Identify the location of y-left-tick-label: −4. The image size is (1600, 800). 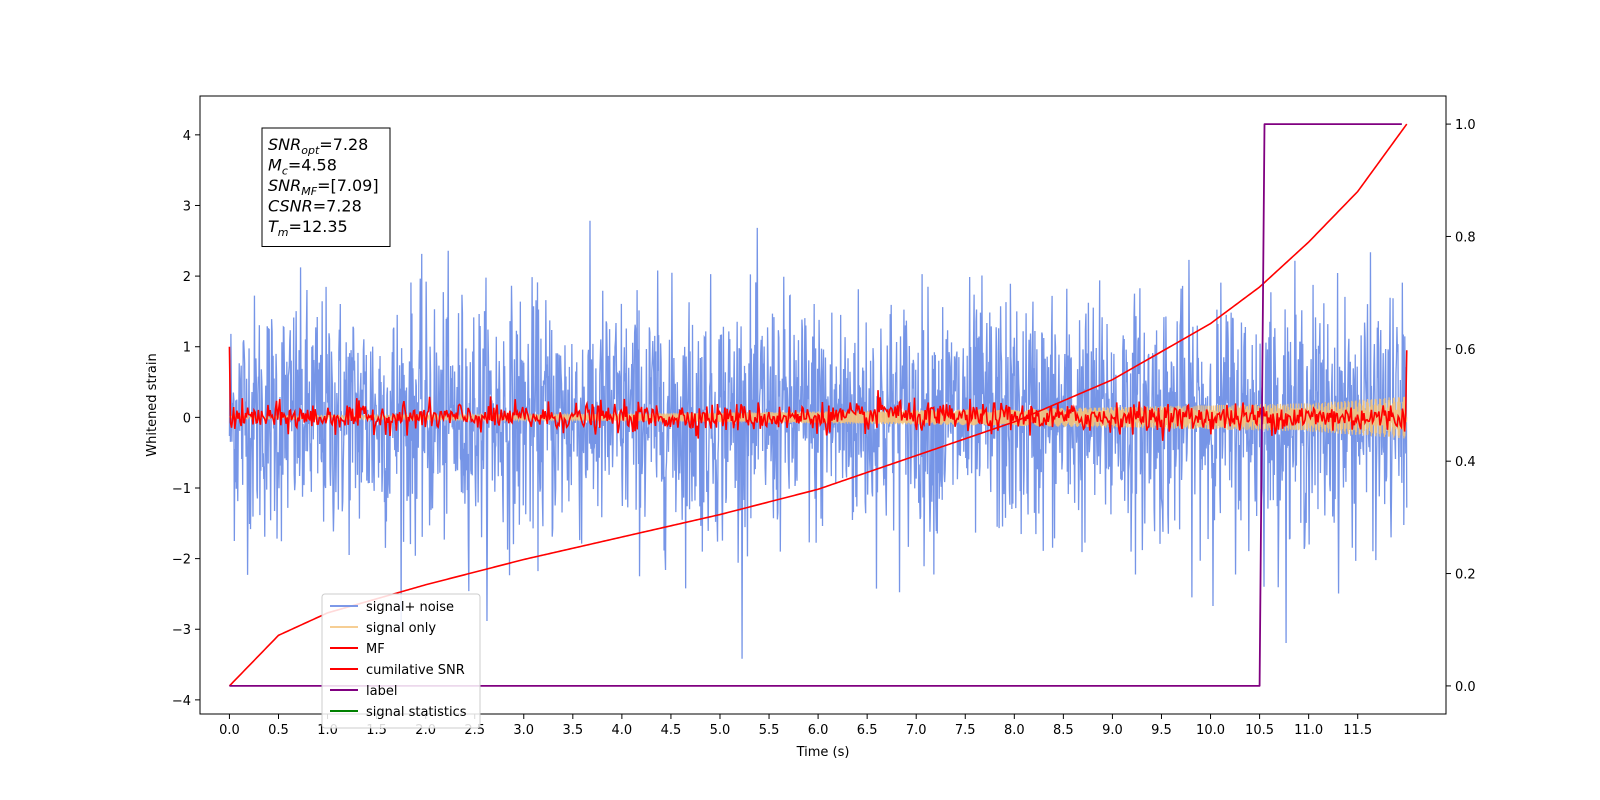
(181, 701).